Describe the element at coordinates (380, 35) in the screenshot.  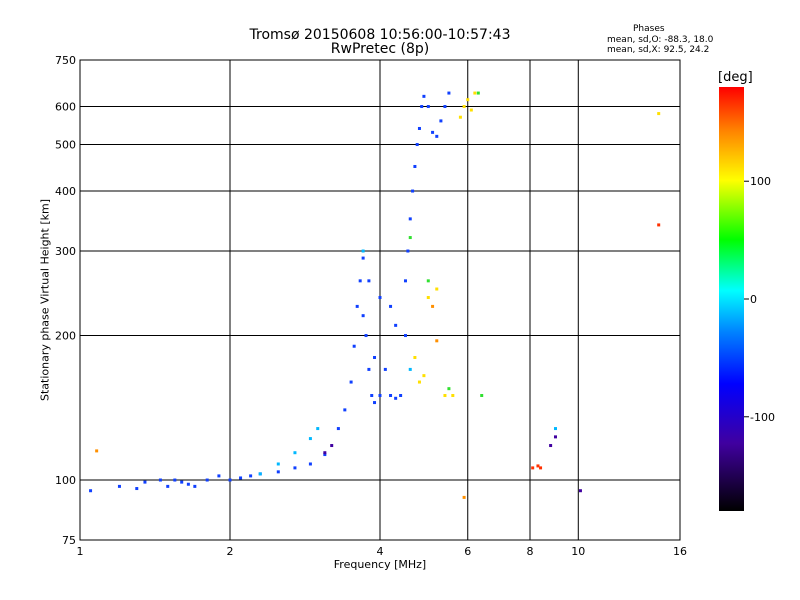
I see `chart-title: Tromsø 20150608 10:56:00-10:57:43` at that location.